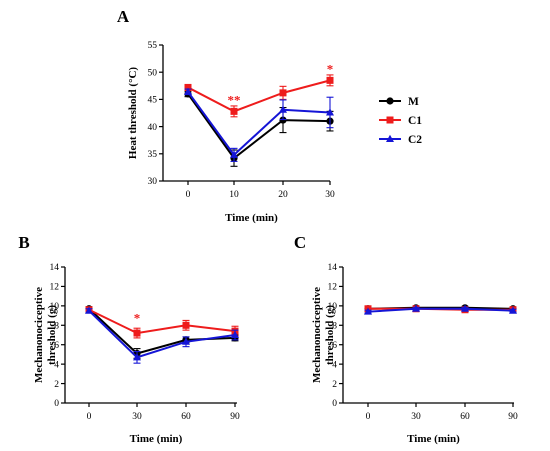 The width and height of the screenshot is (550, 451). I want to click on legend: M C1 C2, so click(400, 121).